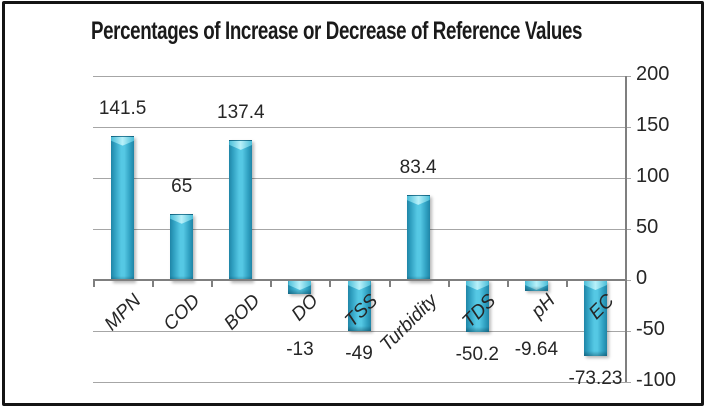 The image size is (707, 409). I want to click on data-label-MPN: 141.5, so click(122, 108).